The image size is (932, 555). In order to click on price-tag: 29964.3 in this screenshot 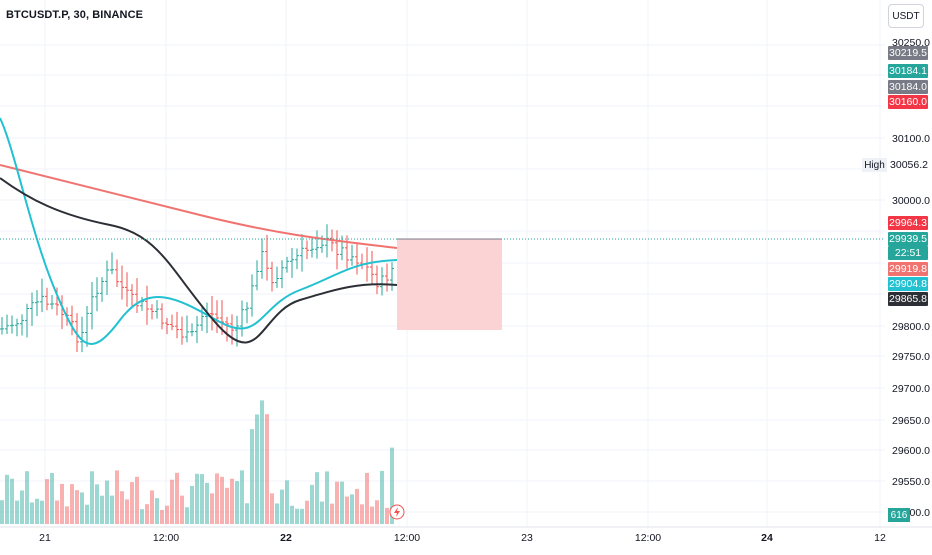, I will do `click(908, 223)`.